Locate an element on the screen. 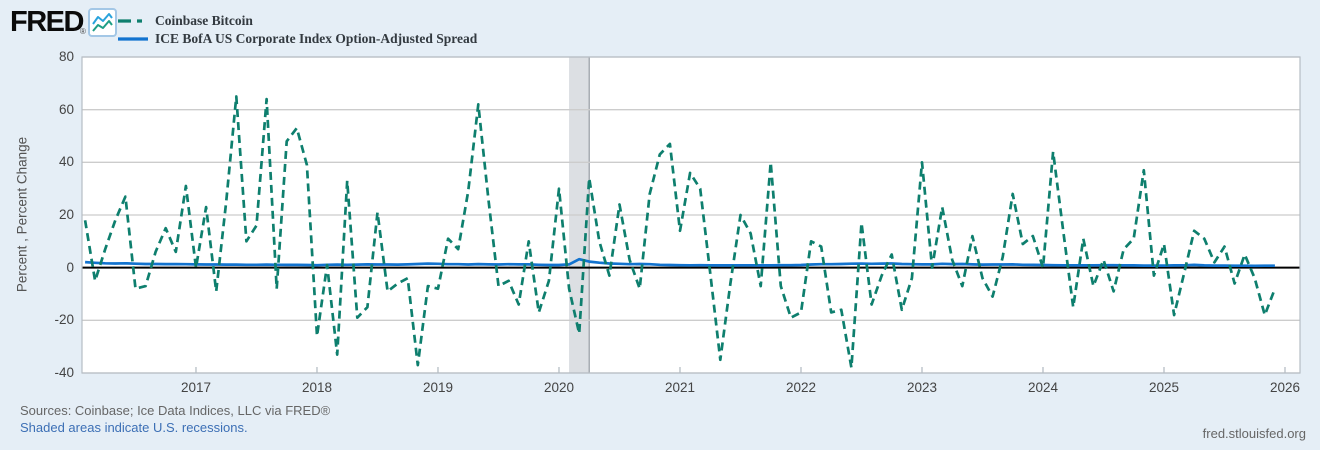 Image resolution: width=1320 pixels, height=450 pixels. legend-item-coinbase-bitcoin: Coinbase Bitcoin is located at coordinates (297, 21).